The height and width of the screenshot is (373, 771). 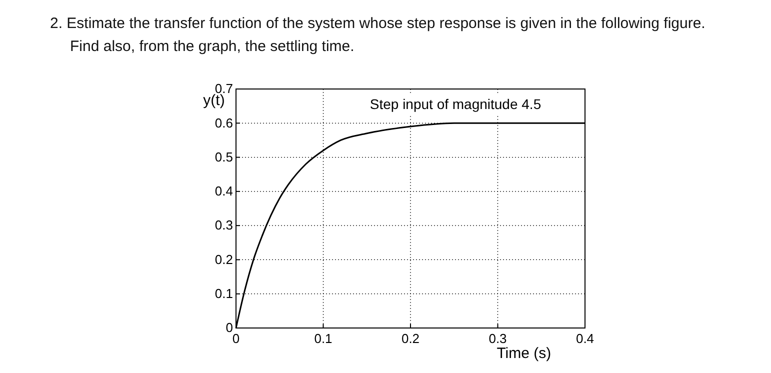 What do you see at coordinates (223, 156) in the screenshot?
I see `y-tick-label: 0.5` at bounding box center [223, 156].